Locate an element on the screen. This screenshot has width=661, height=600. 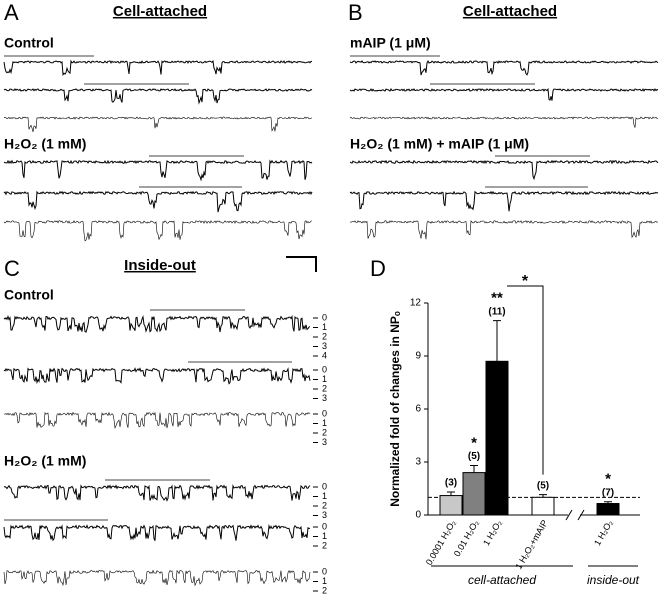
x-tick-label: 0.0001 H₂O₂ is located at coordinates (441, 542).